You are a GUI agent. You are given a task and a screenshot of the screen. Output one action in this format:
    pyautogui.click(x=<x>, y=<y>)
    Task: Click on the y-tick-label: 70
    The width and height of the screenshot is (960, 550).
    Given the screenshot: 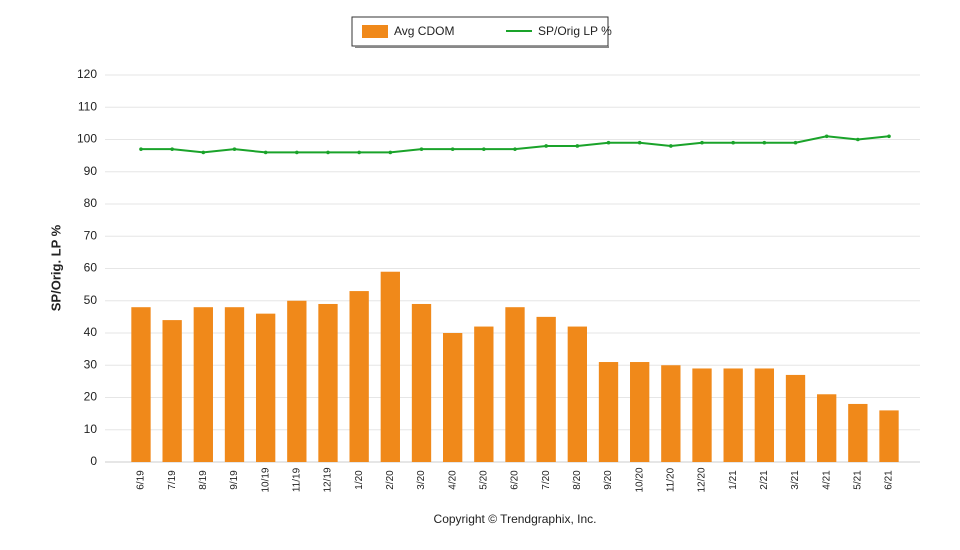 What is the action you would take?
    pyautogui.click(x=91, y=235)
    